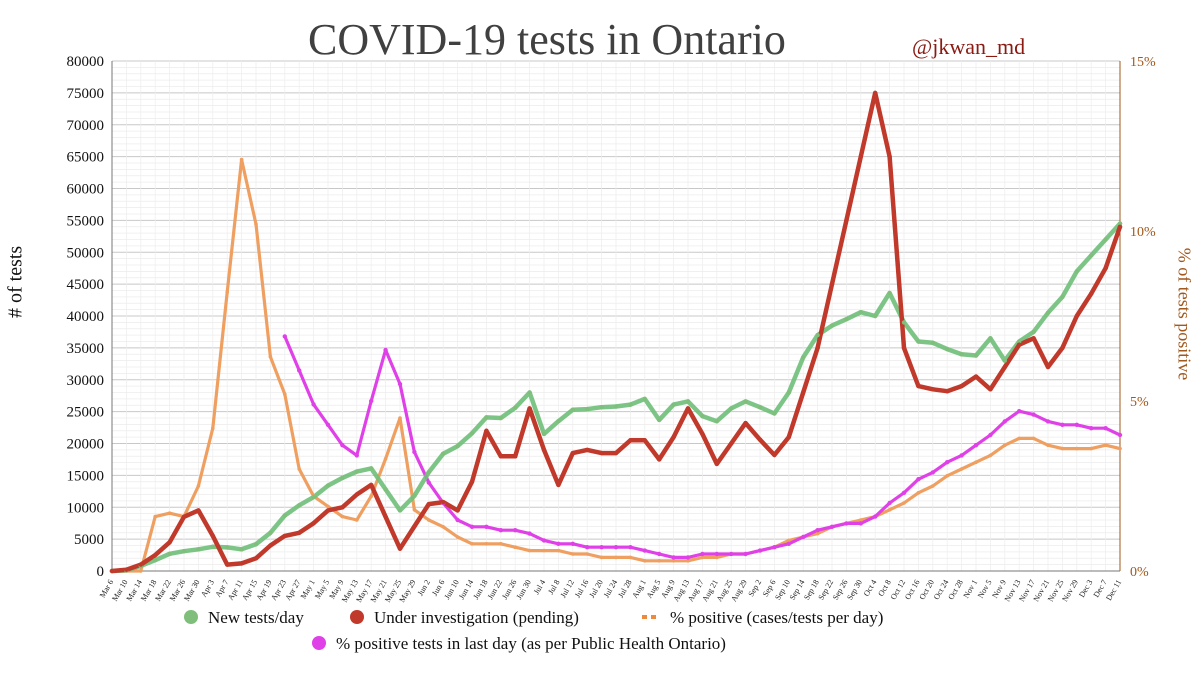  What do you see at coordinates (357, 617) in the screenshot?
I see `legend-swatch-red` at bounding box center [357, 617].